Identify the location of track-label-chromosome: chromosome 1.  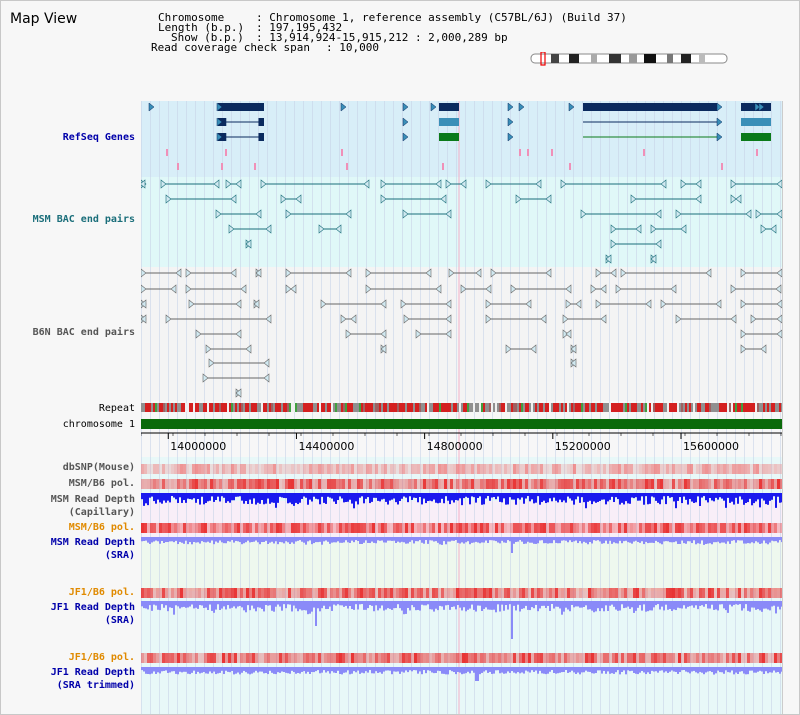
(98, 424).